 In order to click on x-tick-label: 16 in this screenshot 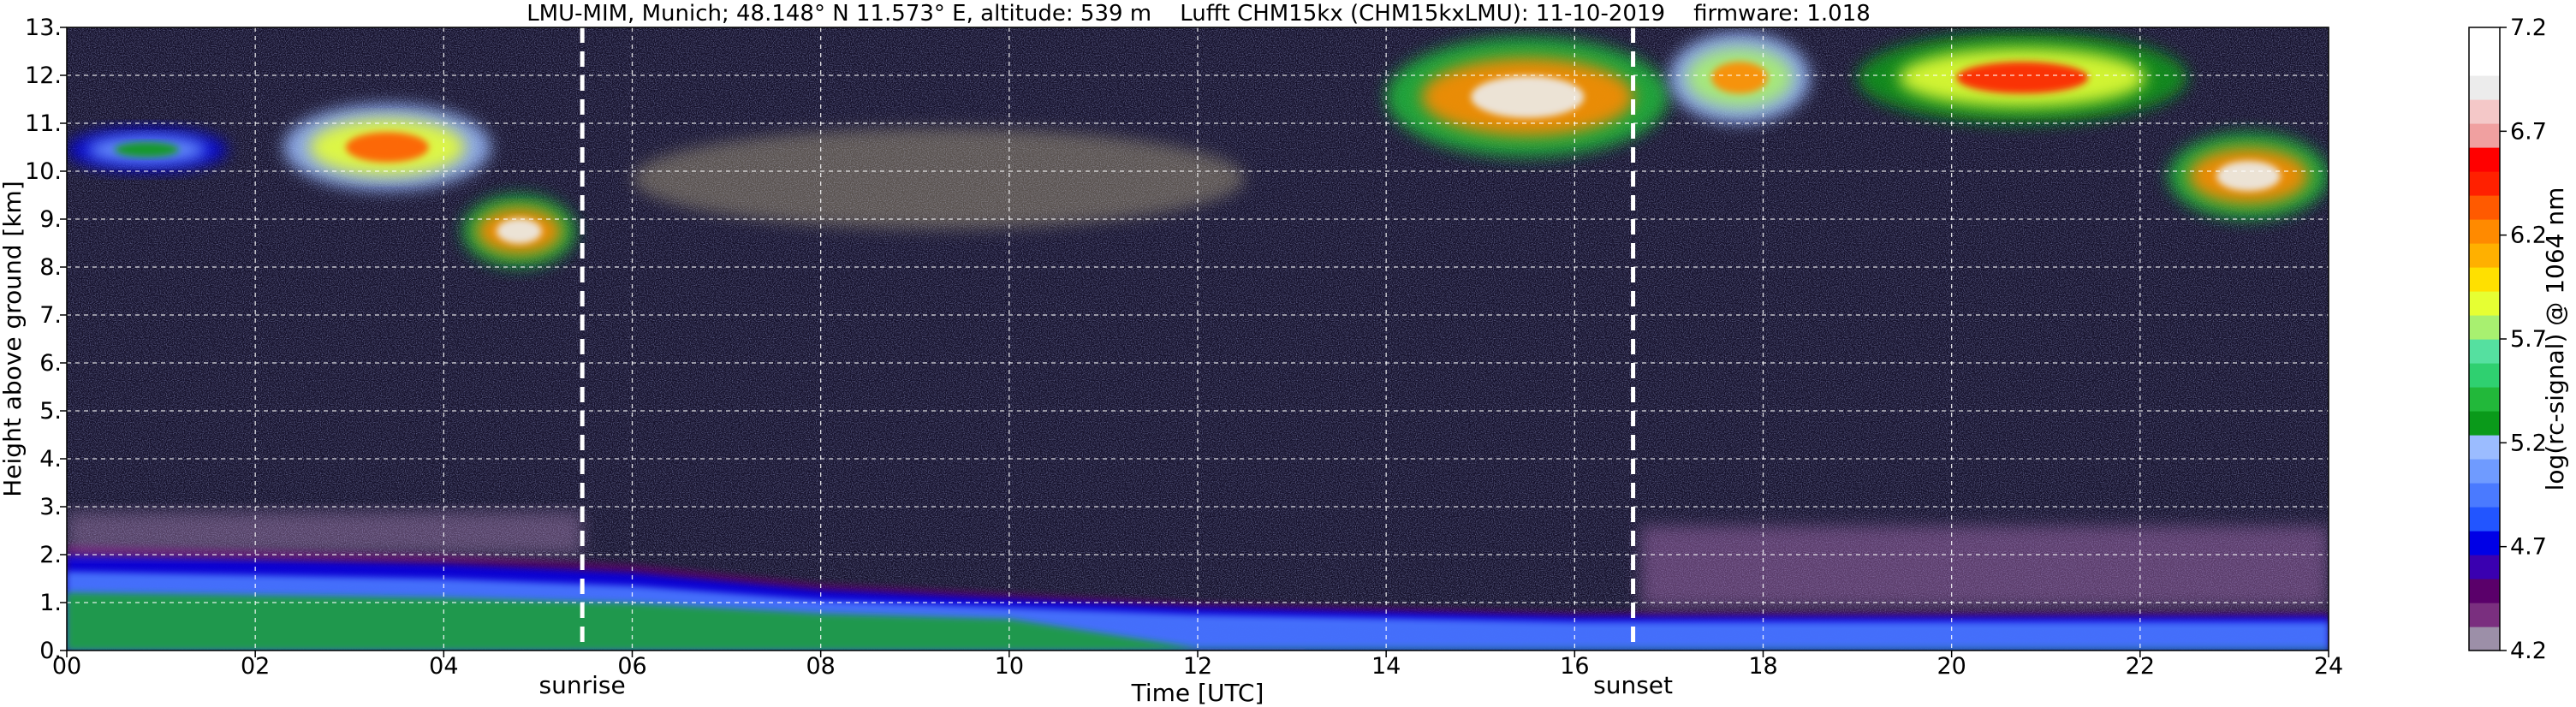, I will do `click(1574, 666)`.